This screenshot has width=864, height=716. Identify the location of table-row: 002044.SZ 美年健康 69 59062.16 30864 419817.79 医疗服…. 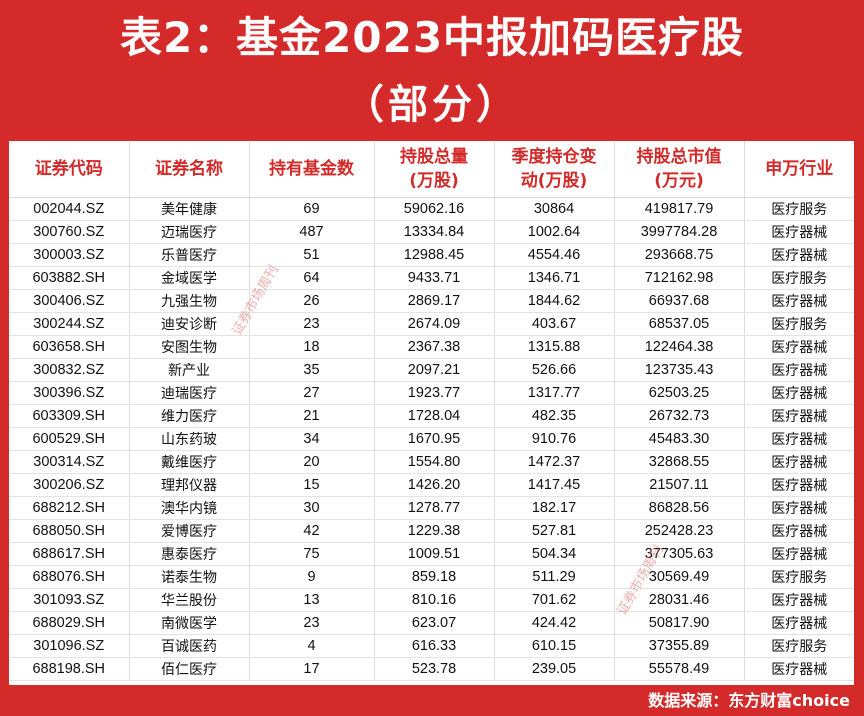
(431, 209).